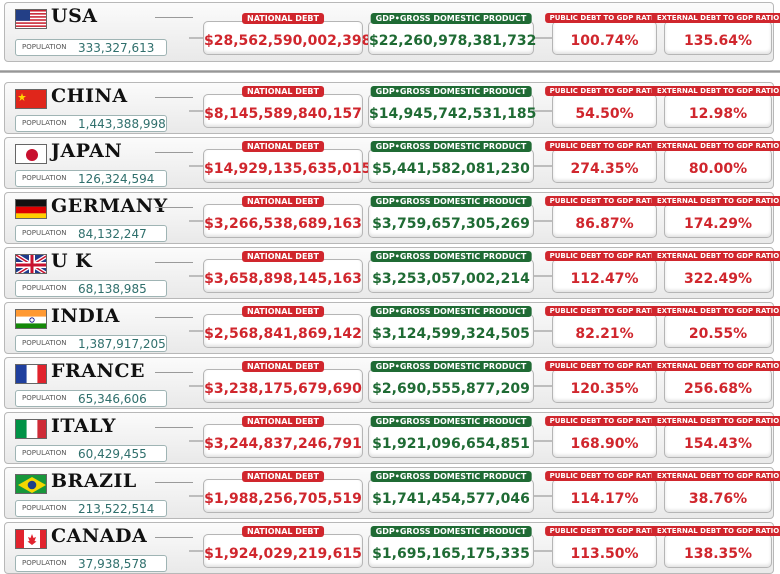  I want to click on country-name: JAPAN, so click(87, 151).